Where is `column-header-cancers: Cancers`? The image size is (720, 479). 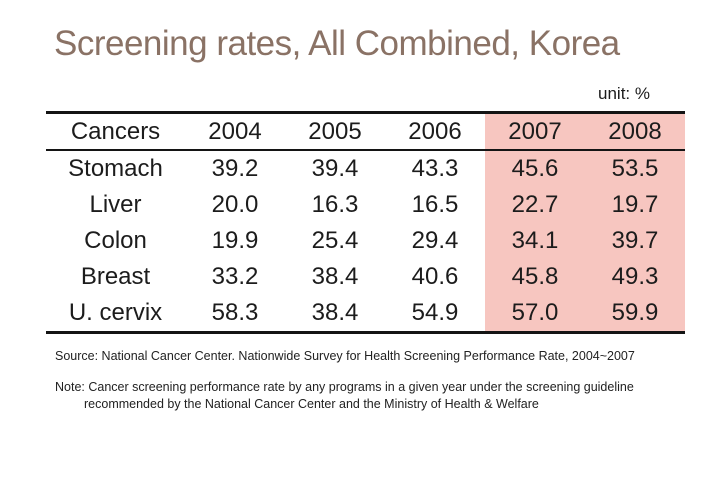
column-header-cancers: Cancers is located at coordinates (115, 131).